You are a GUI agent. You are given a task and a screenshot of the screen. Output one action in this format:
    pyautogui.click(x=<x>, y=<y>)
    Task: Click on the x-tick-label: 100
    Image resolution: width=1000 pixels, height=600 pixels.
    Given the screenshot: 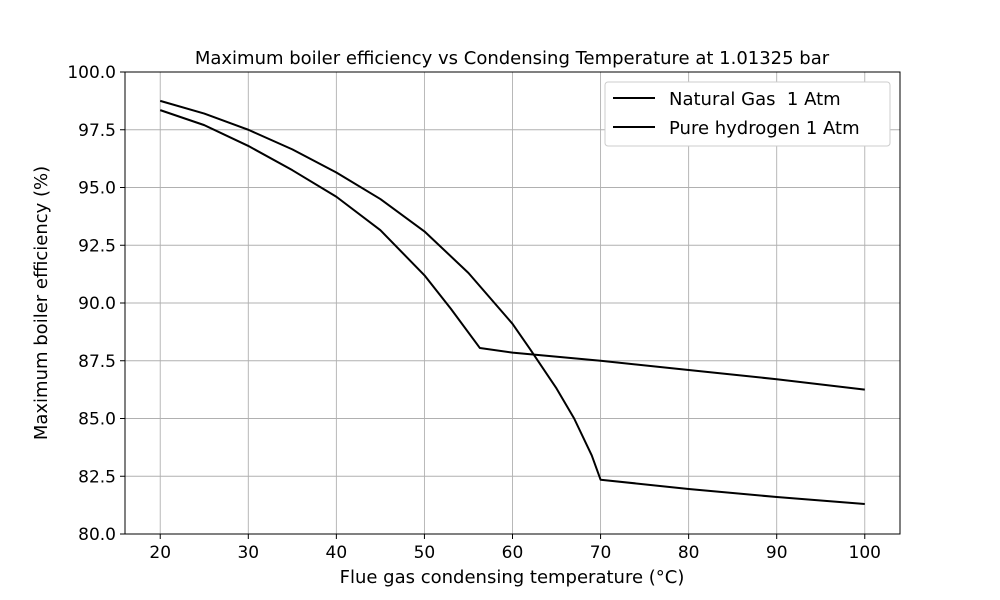 What is the action you would take?
    pyautogui.click(x=865, y=553)
    